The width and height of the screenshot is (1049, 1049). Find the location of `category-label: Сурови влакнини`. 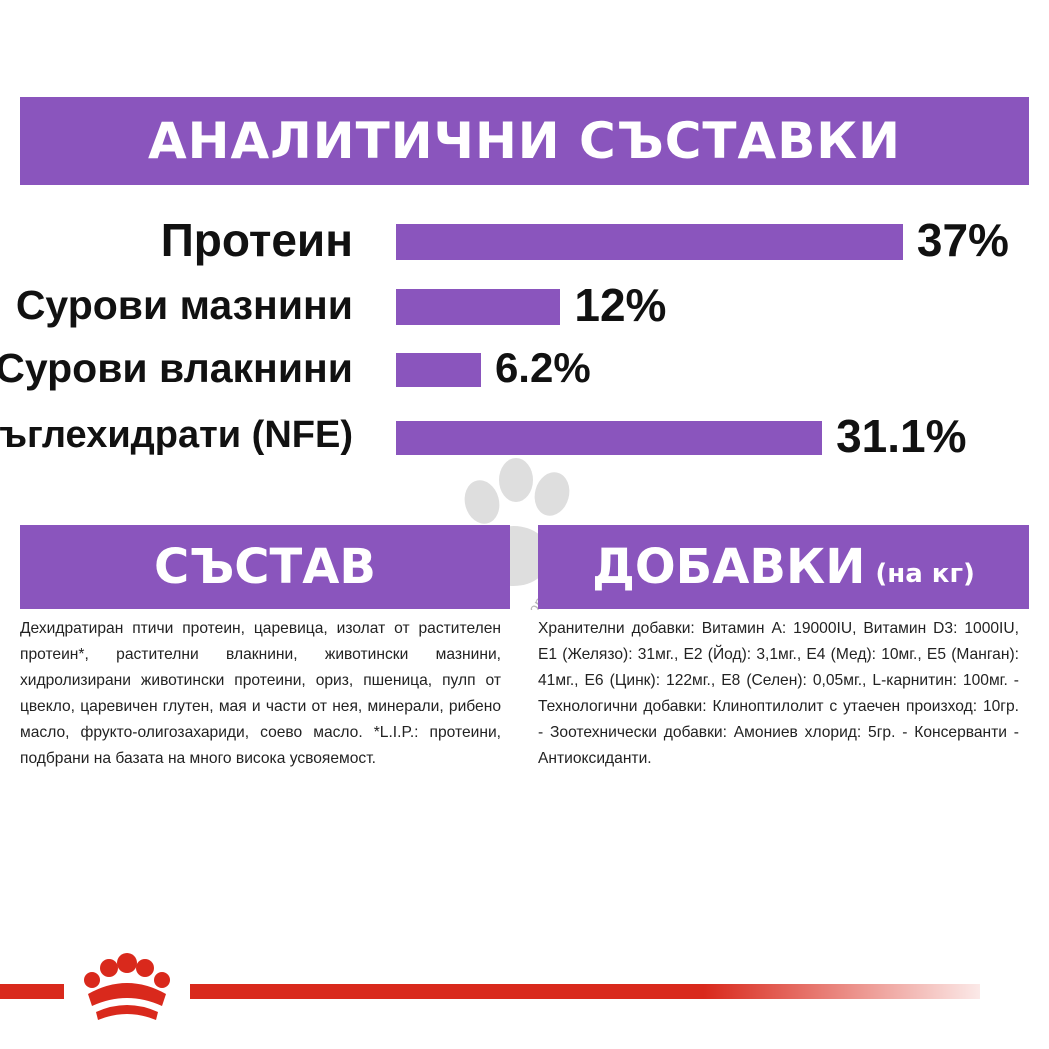

category-label: Сурови влакнини is located at coordinates (176, 367).